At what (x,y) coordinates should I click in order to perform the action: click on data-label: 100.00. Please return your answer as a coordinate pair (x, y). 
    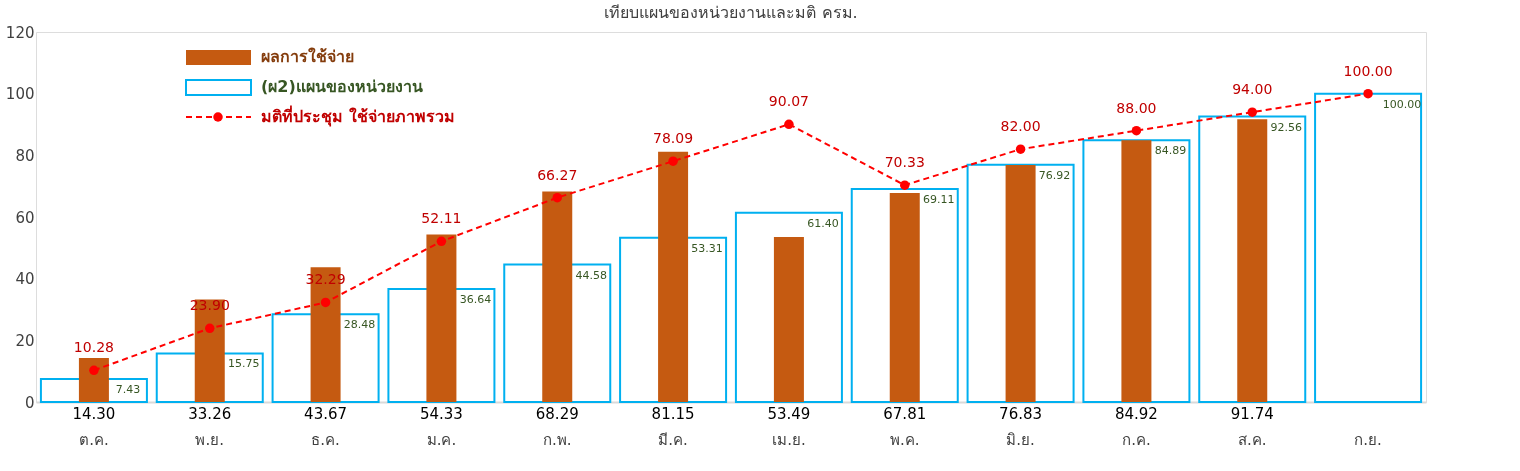
    Looking at the image, I should click on (1368, 70).